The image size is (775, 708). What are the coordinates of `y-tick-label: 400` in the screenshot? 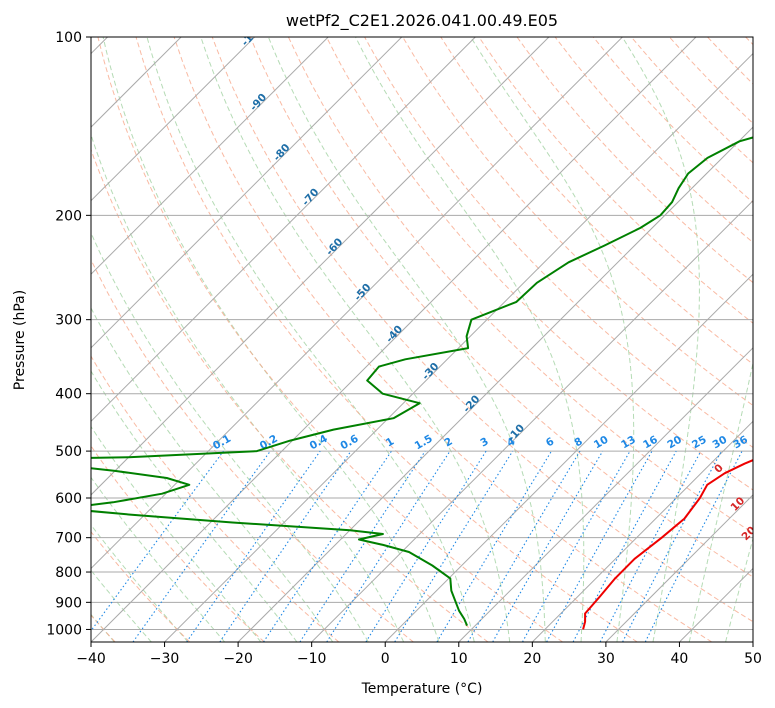 It's located at (68, 395).